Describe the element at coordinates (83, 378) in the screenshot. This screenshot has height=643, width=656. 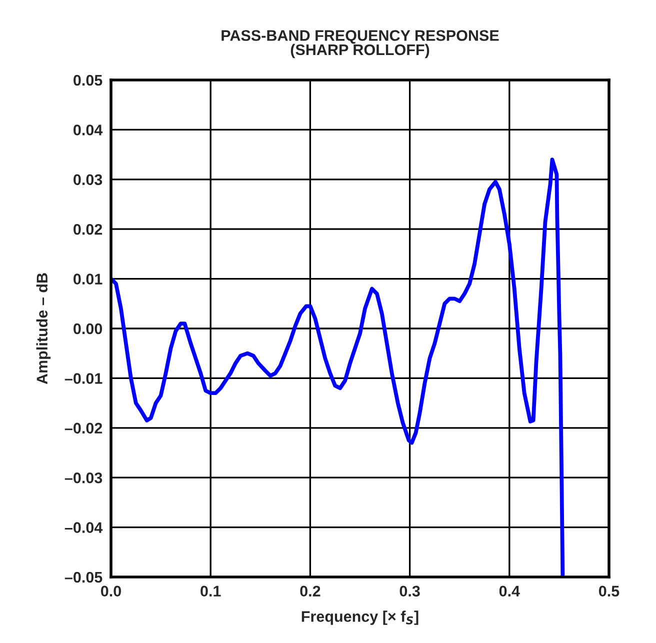
I see `y-tick-label: –0.01` at that location.